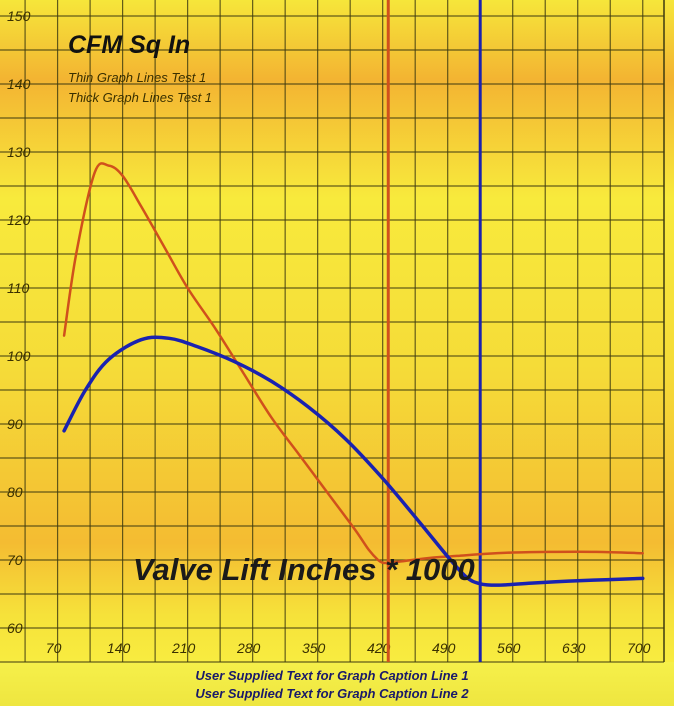 Image resolution: width=674 pixels, height=706 pixels. I want to click on x-tick-label: 490, so click(444, 648).